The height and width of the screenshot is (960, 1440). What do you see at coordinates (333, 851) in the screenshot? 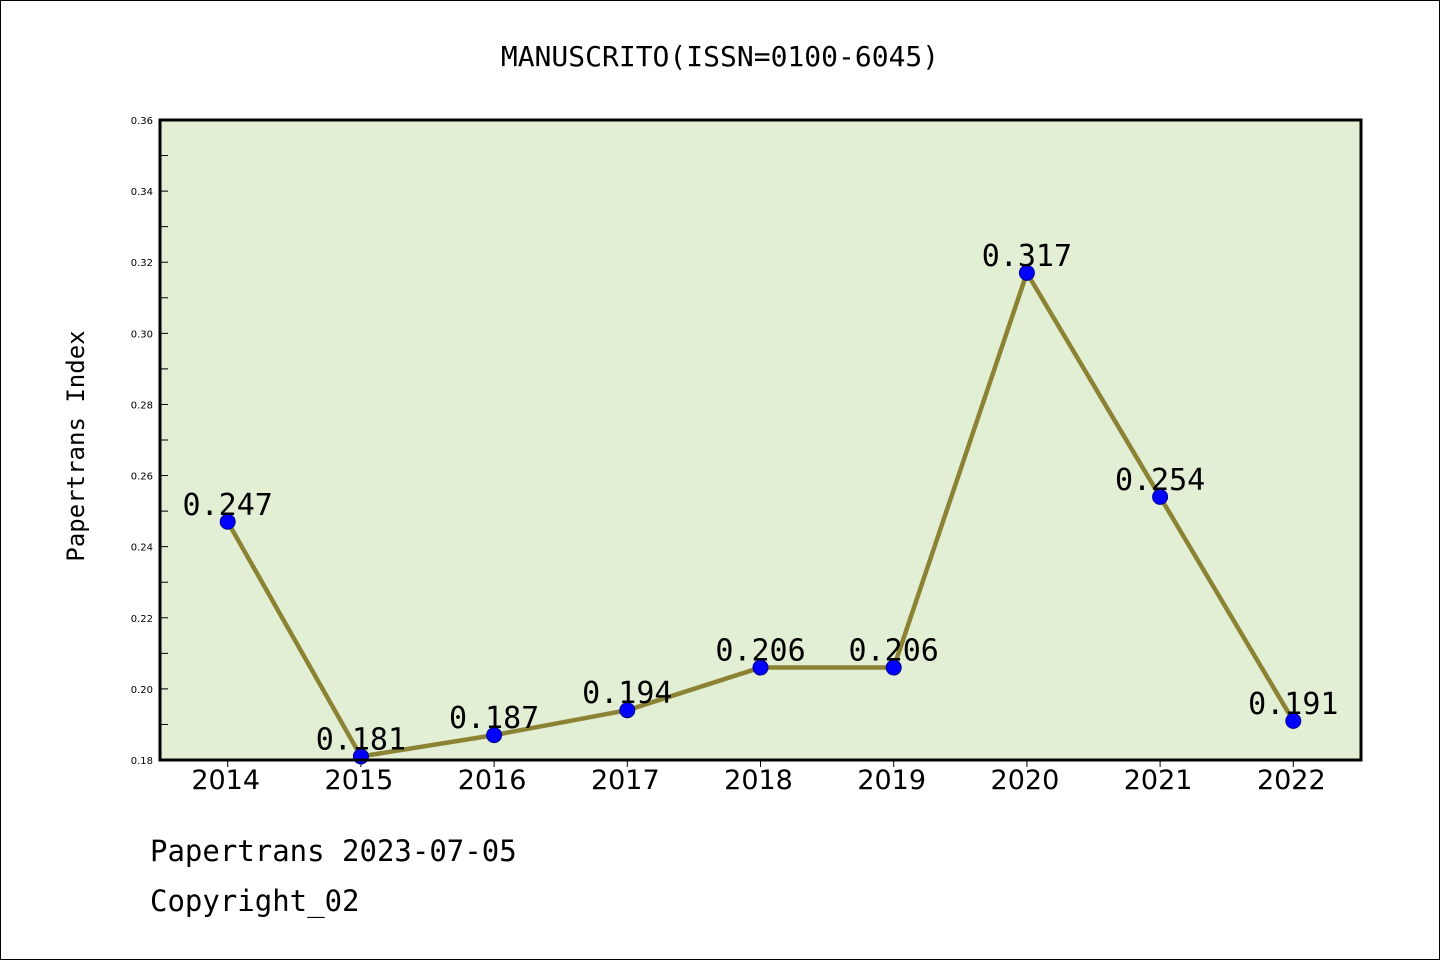
I see `footer-date: Papertrans 2023-07-05` at bounding box center [333, 851].